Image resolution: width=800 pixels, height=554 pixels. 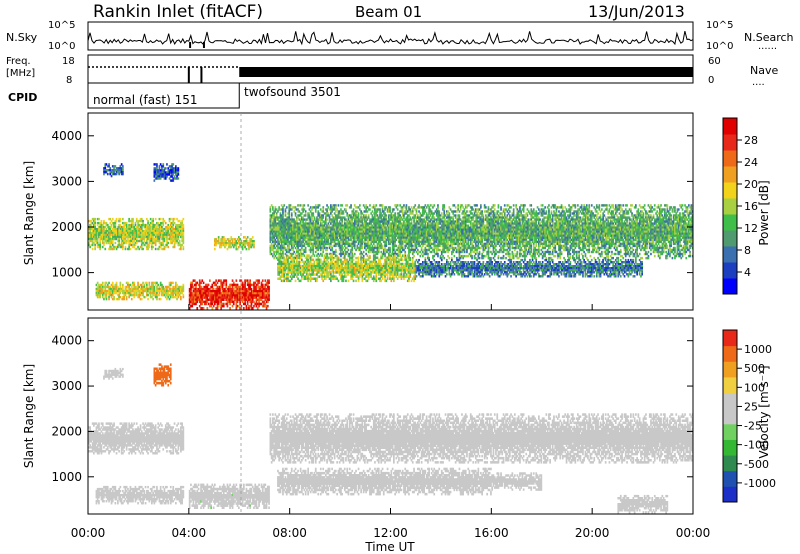 I want to click on date-title: 13/Jun/2013, so click(x=636, y=11).